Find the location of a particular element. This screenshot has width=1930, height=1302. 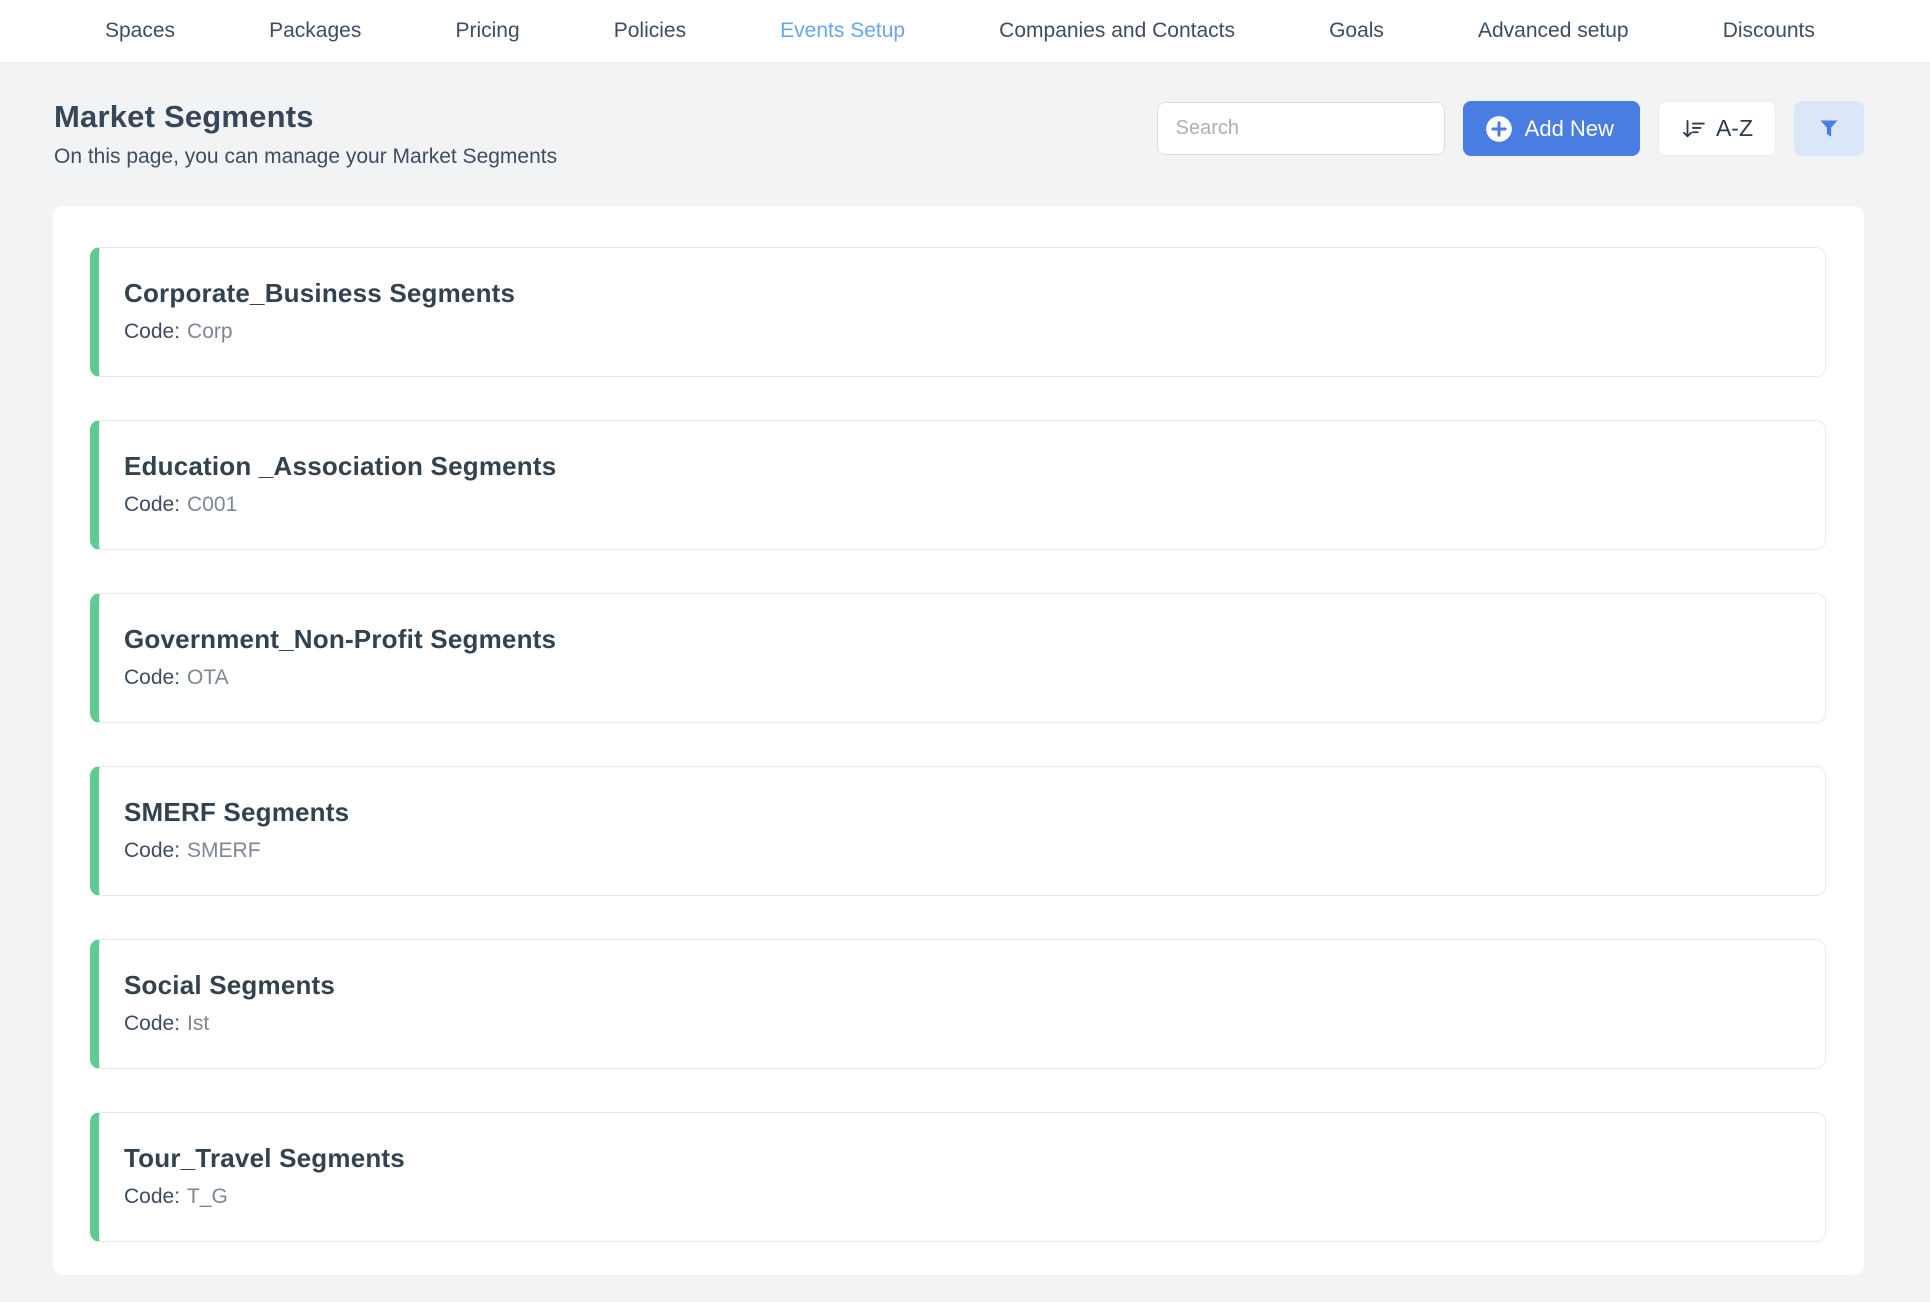

sort-az-label: A-Z is located at coordinates (1734, 128).